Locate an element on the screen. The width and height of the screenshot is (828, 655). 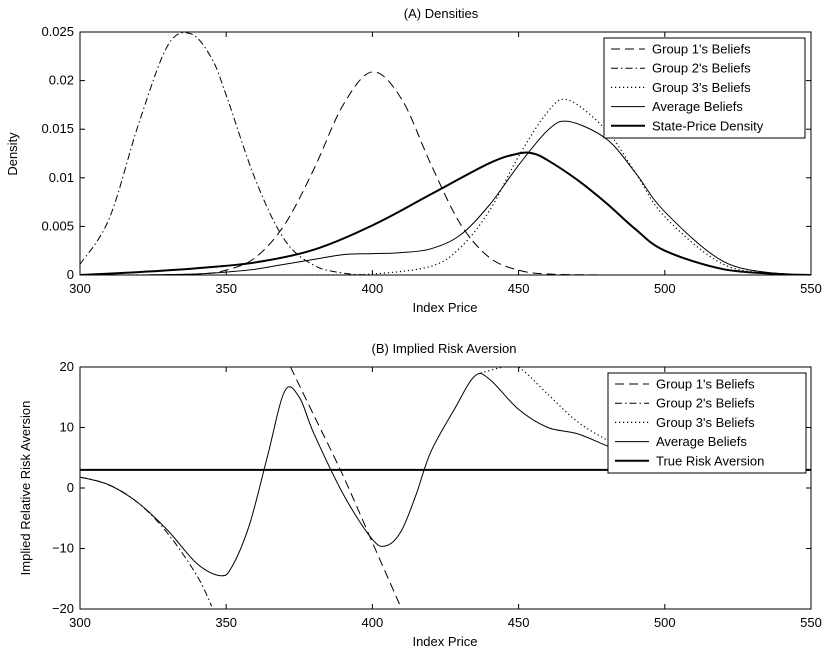
b-y-tick-label: 20 is located at coordinates (67, 366).